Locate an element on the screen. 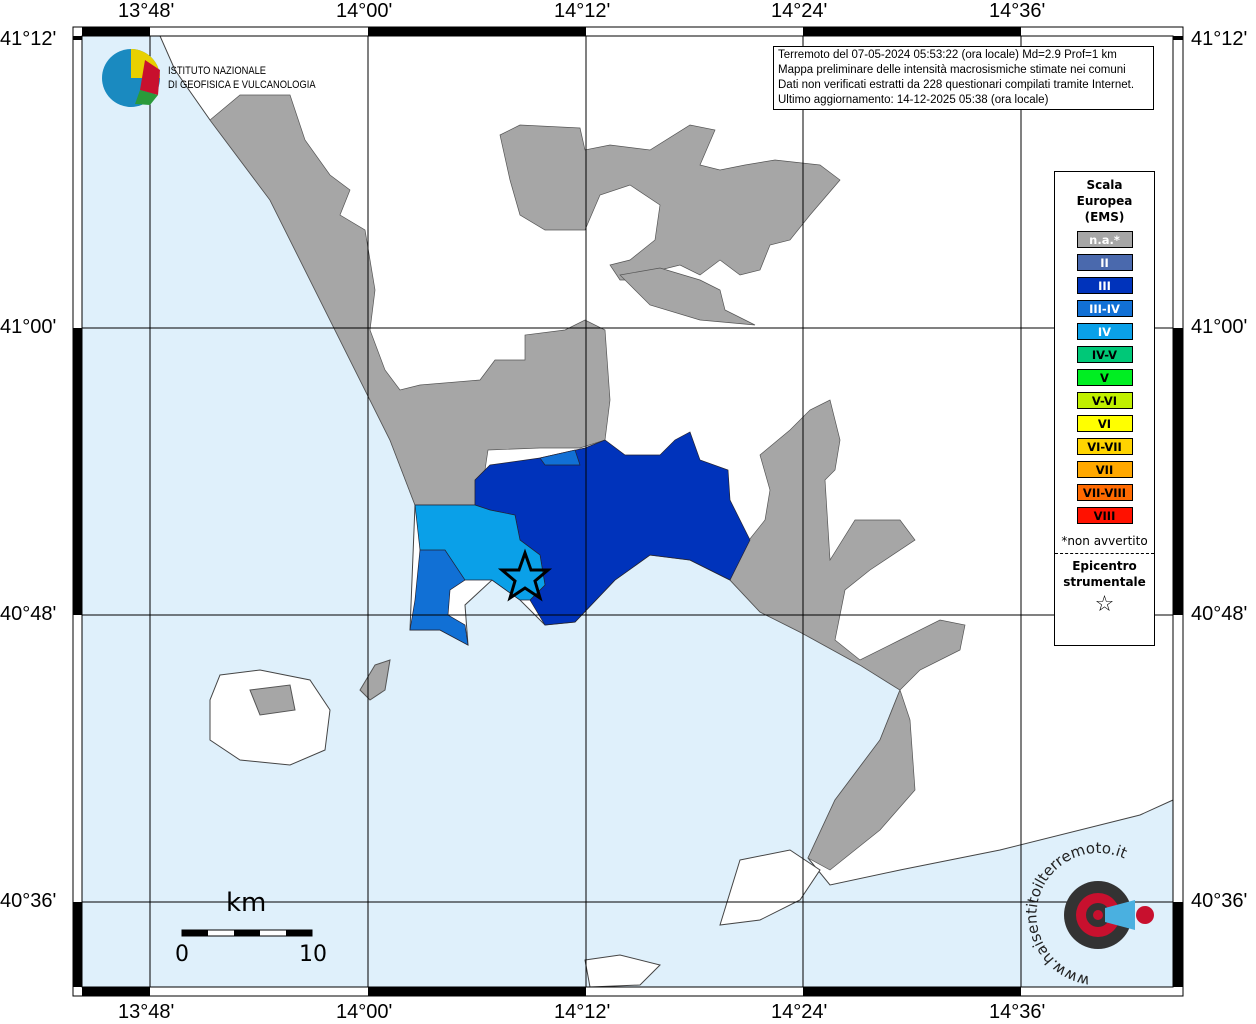  ischia-island is located at coordinates (270, 717).